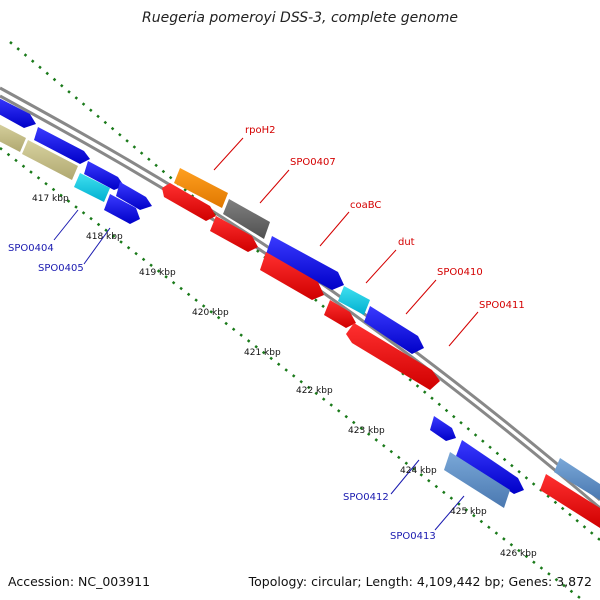 Image resolution: width=600 pixels, height=600 pixels. What do you see at coordinates (157, 273) in the screenshot?
I see `scale-tick-label: 419 kbp` at bounding box center [157, 273].